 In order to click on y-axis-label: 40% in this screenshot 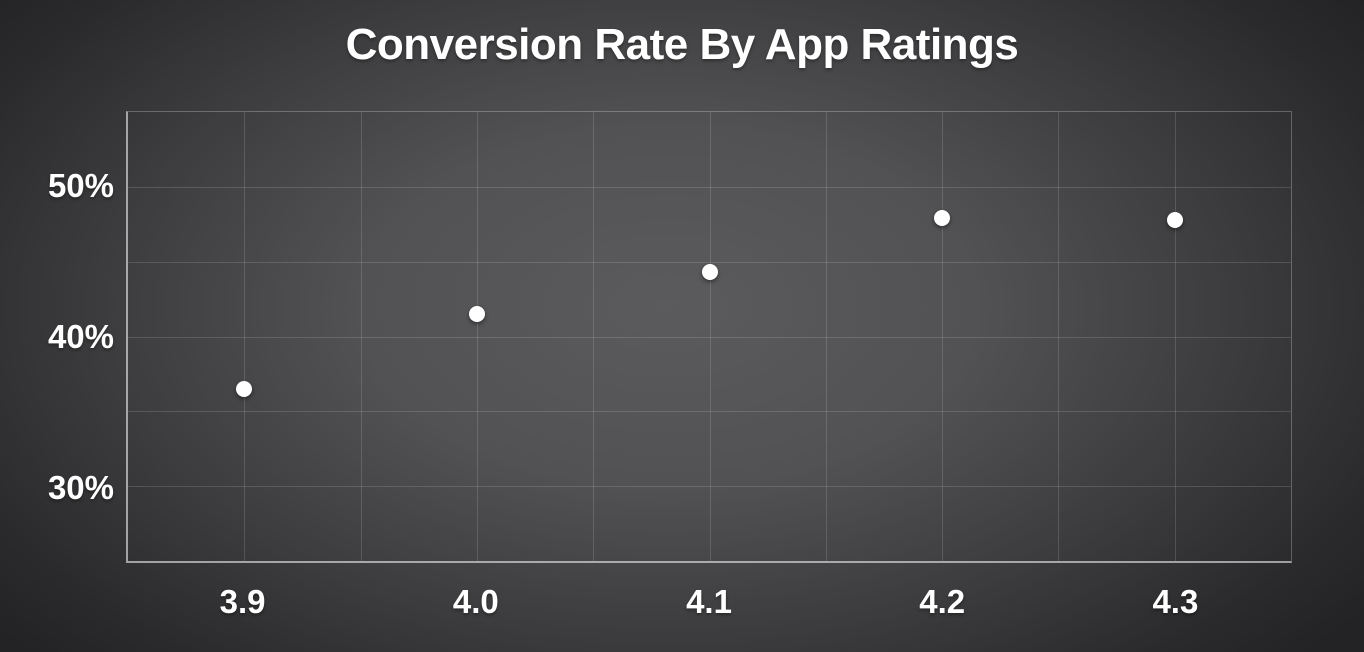, I will do `click(80, 336)`.